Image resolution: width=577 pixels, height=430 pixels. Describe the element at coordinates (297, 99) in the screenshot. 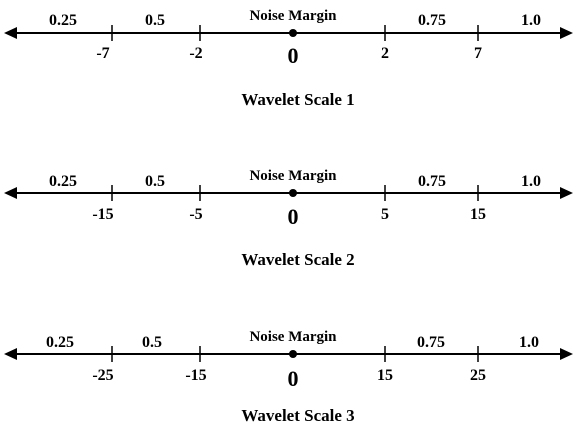

I see `scale-caption: Wavelet Scale 1` at that location.